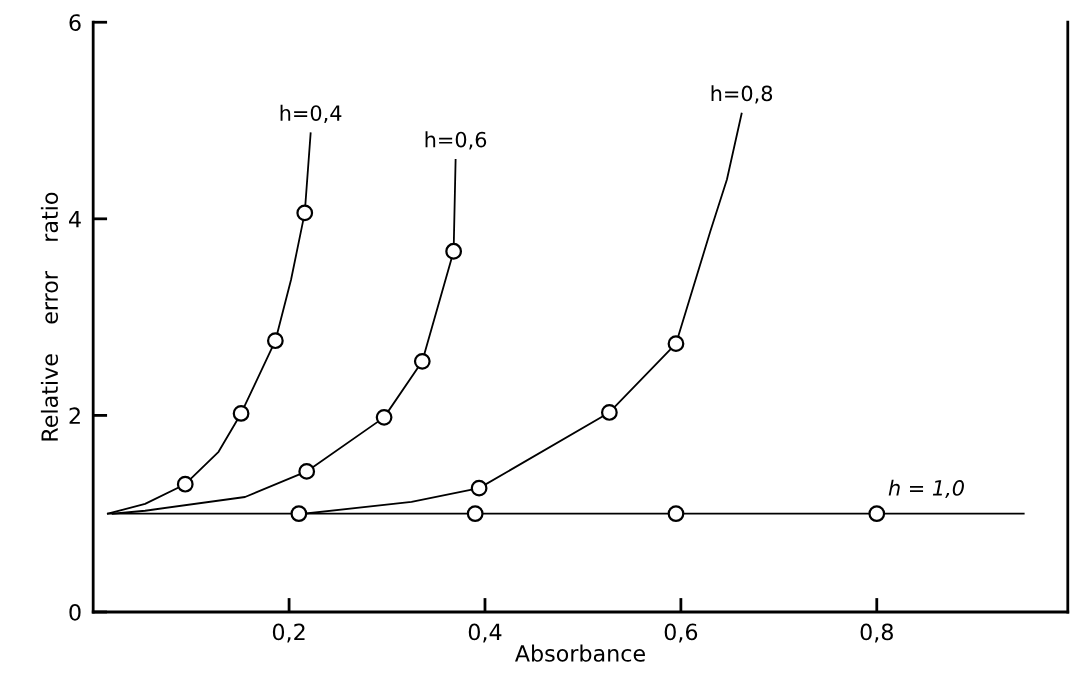 The width and height of the screenshot is (1071, 674). I want to click on y-tick-label: 2, so click(74, 415).